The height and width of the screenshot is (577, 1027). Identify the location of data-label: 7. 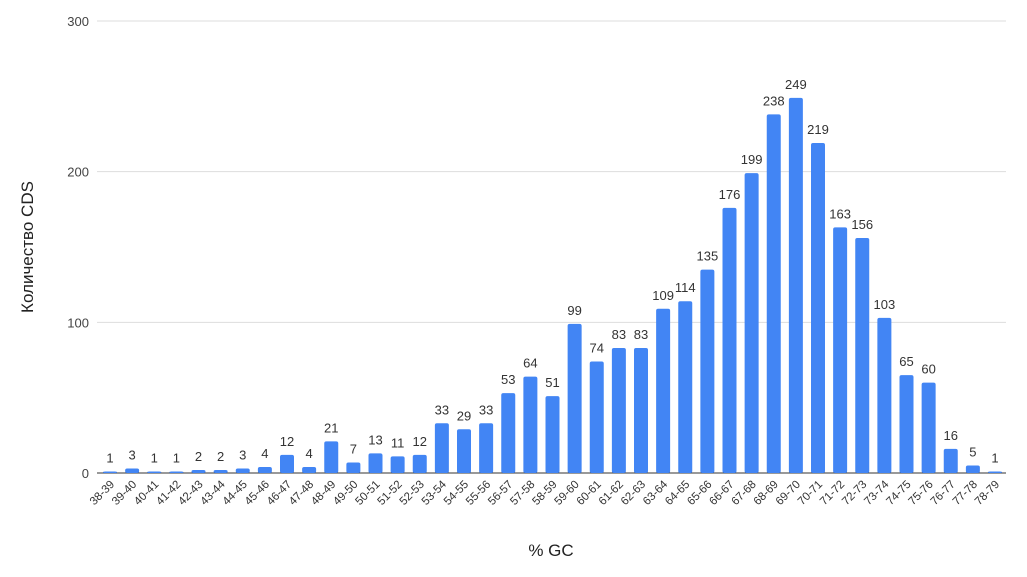
(353, 448).